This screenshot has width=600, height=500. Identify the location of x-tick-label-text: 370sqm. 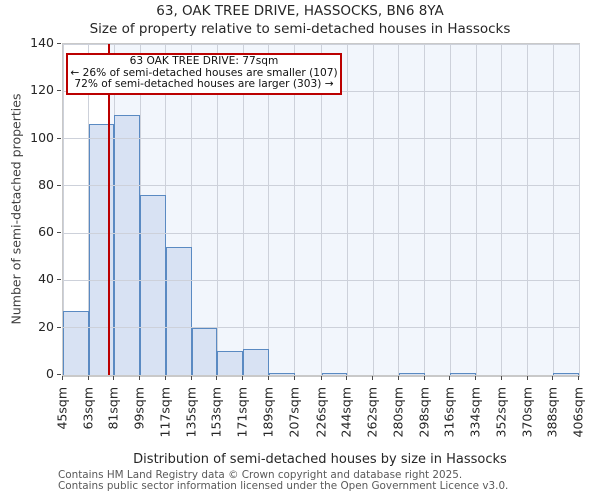
(527, 412).